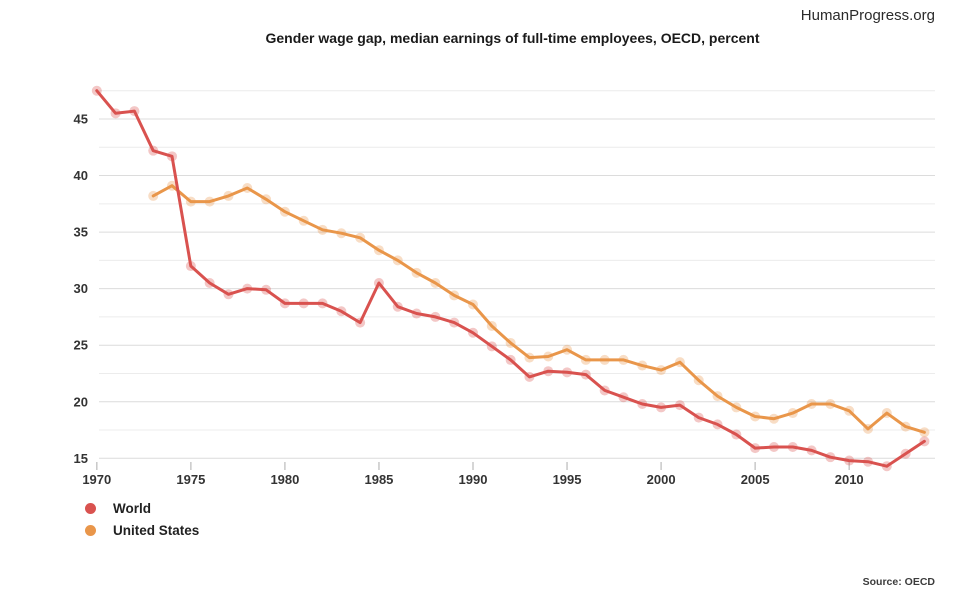 The width and height of the screenshot is (970, 600). Describe the element at coordinates (132, 508) in the screenshot. I see `legend-label-world: World` at that location.